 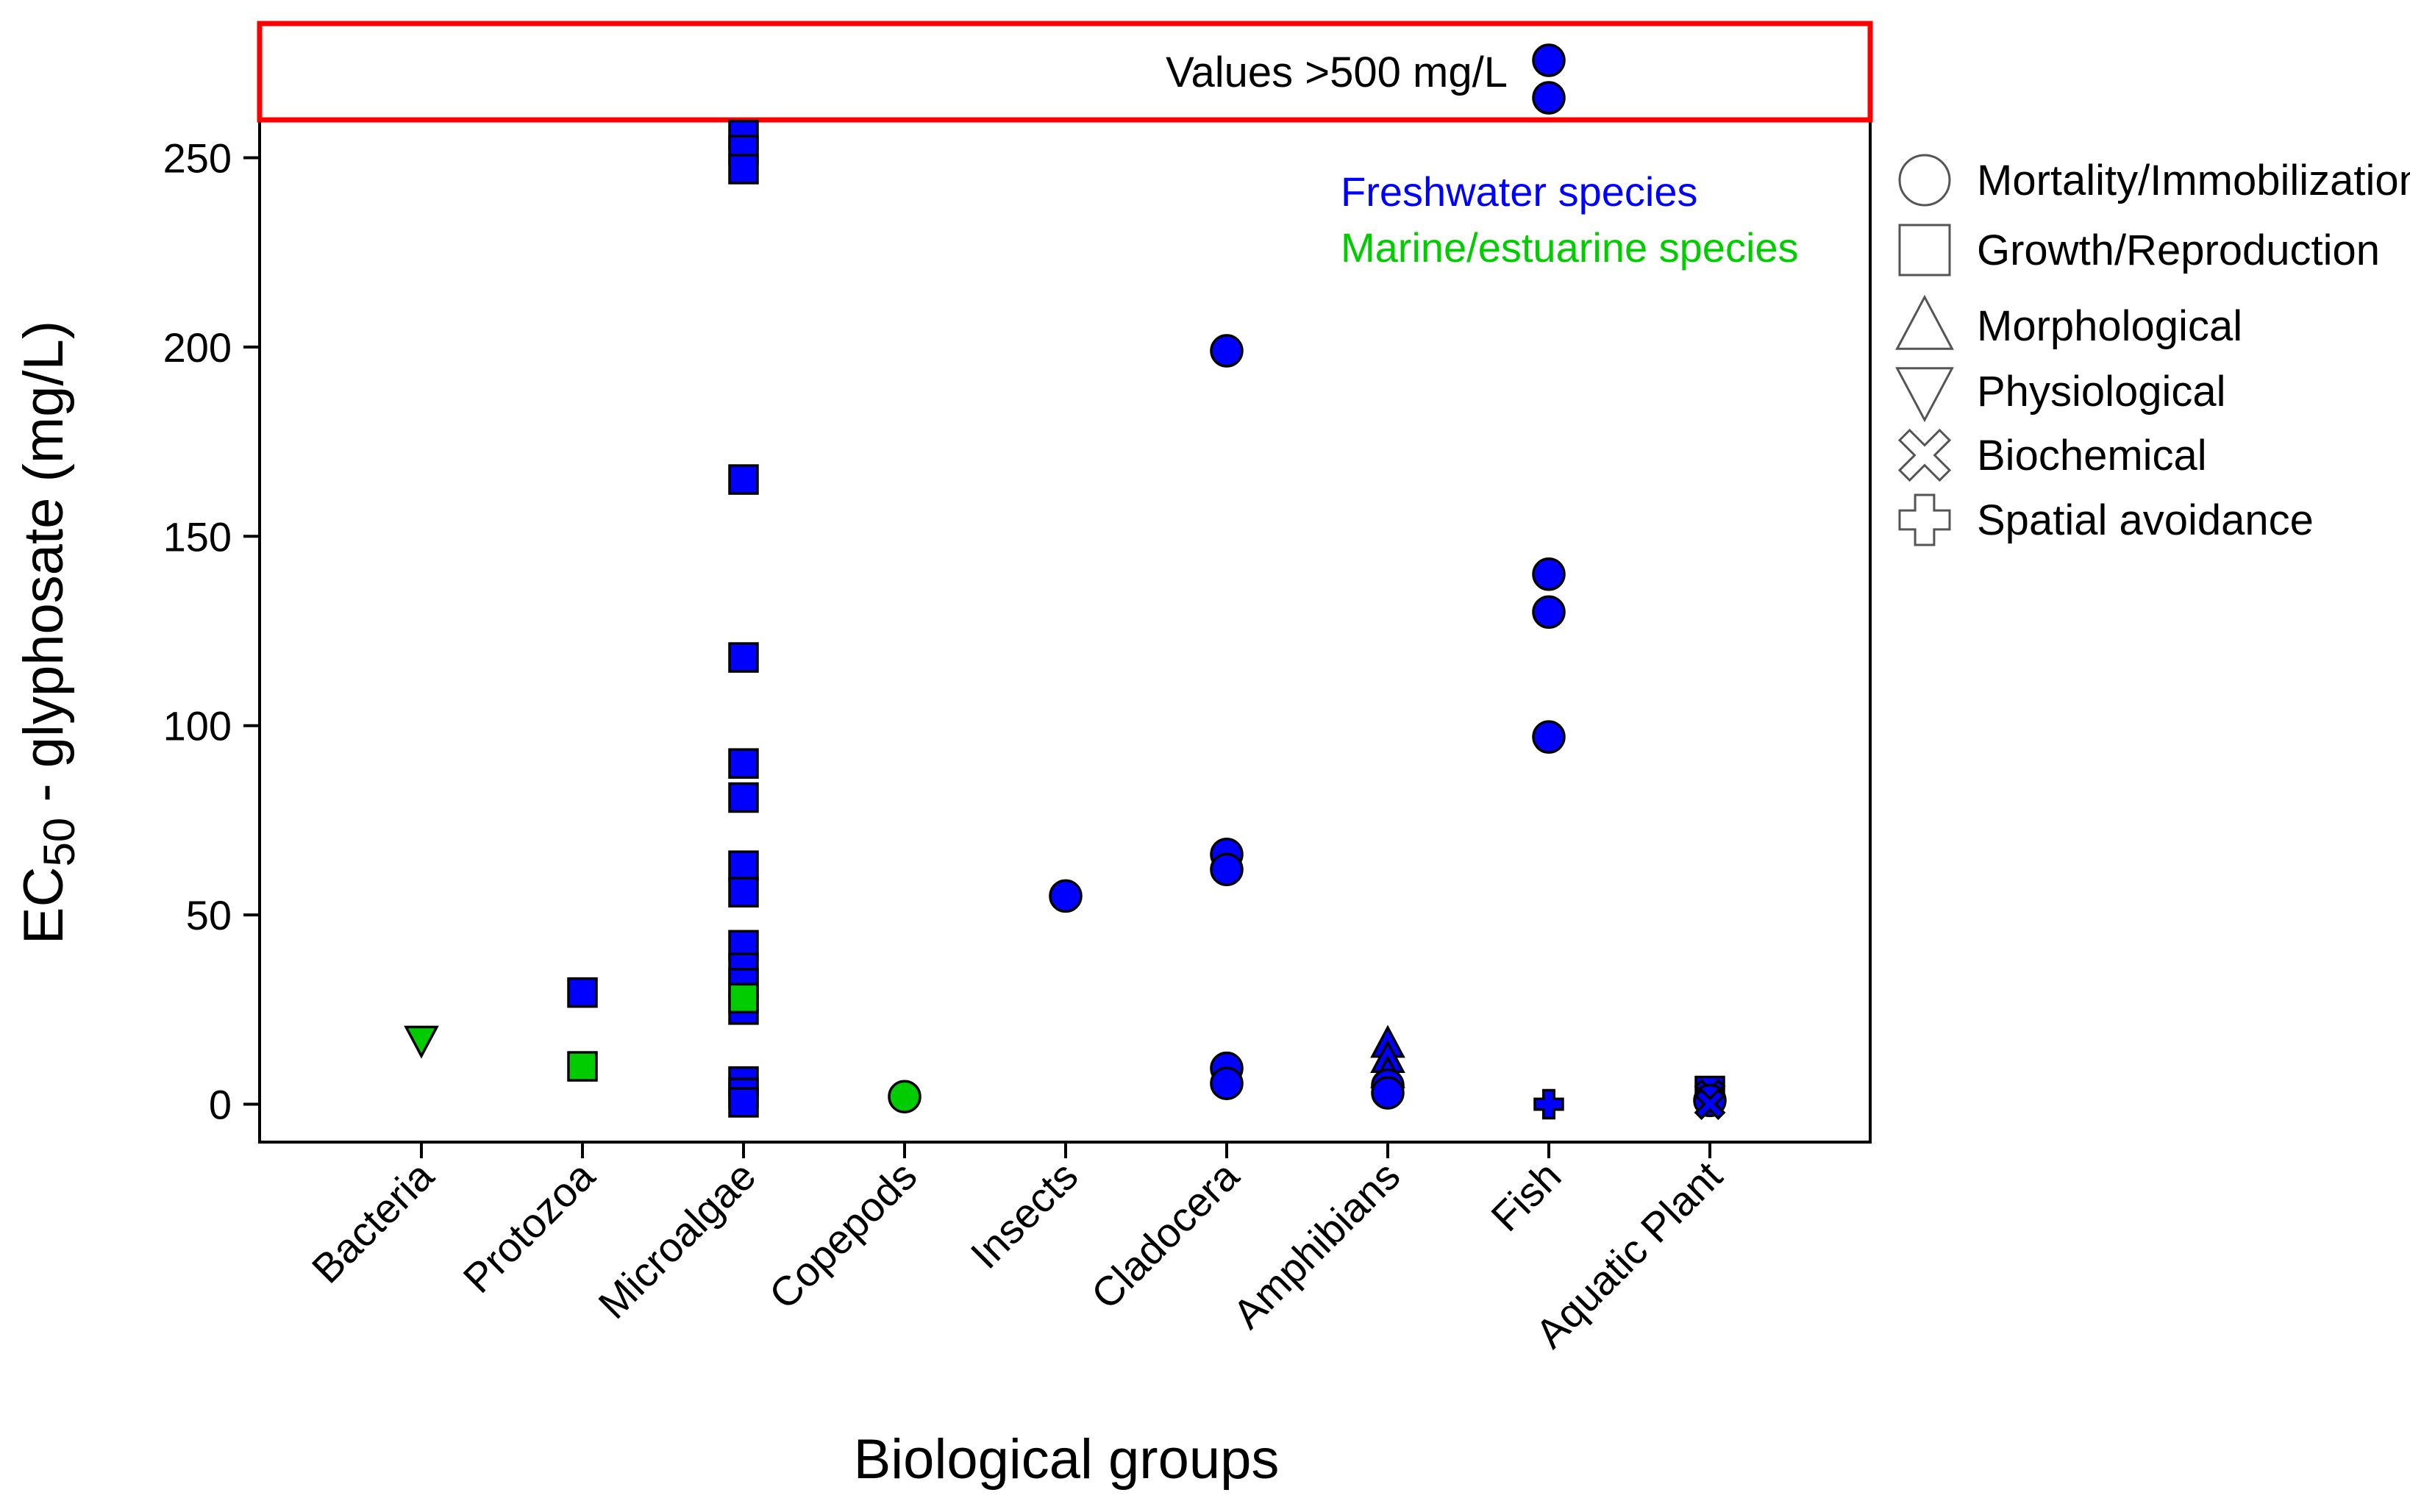 I want to click on y-tick-label: 50, so click(x=209, y=915).